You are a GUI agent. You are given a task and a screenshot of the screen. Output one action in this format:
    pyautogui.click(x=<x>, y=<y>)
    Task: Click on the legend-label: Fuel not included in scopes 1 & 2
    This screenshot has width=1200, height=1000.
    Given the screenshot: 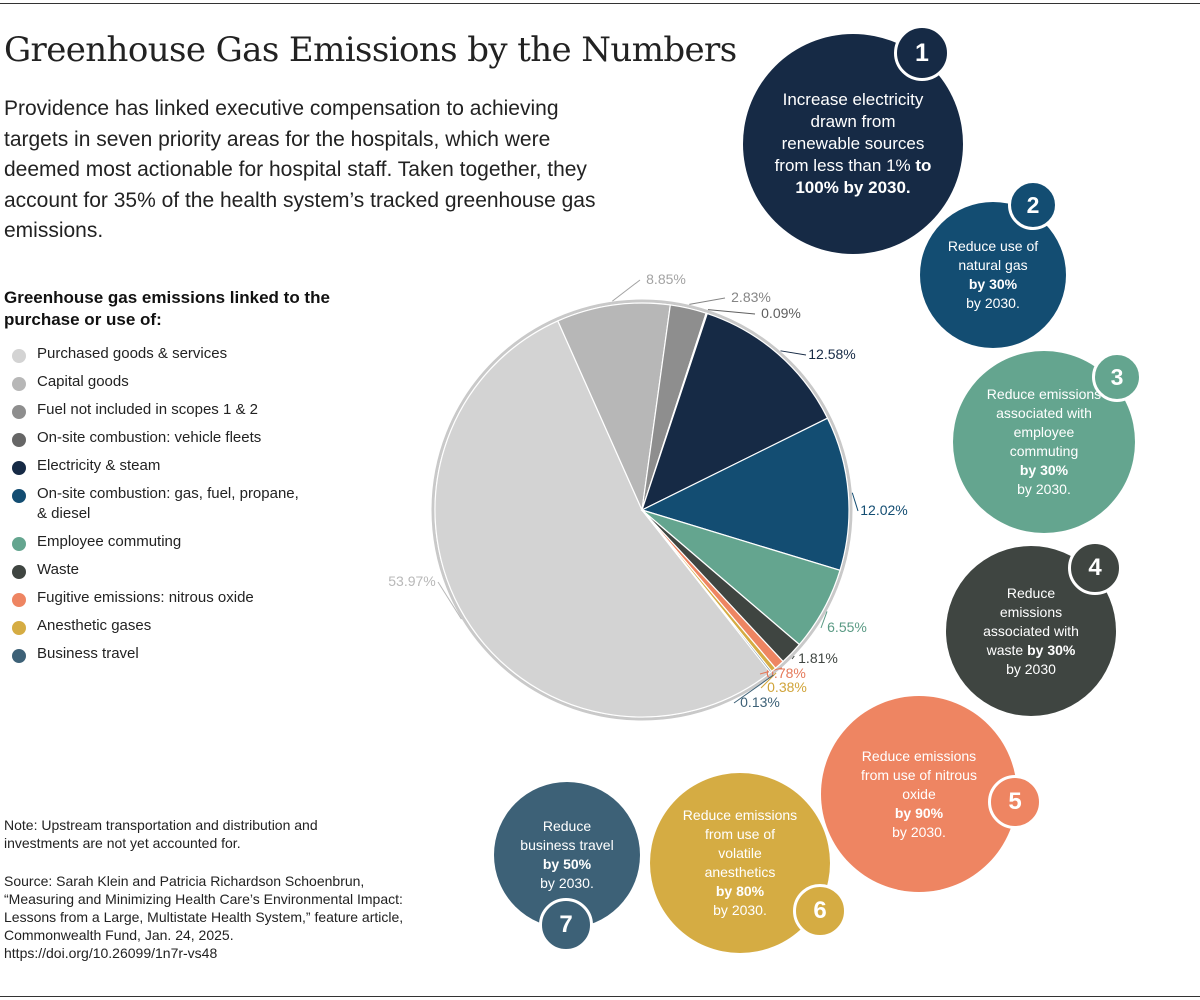 What is the action you would take?
    pyautogui.click(x=147, y=409)
    